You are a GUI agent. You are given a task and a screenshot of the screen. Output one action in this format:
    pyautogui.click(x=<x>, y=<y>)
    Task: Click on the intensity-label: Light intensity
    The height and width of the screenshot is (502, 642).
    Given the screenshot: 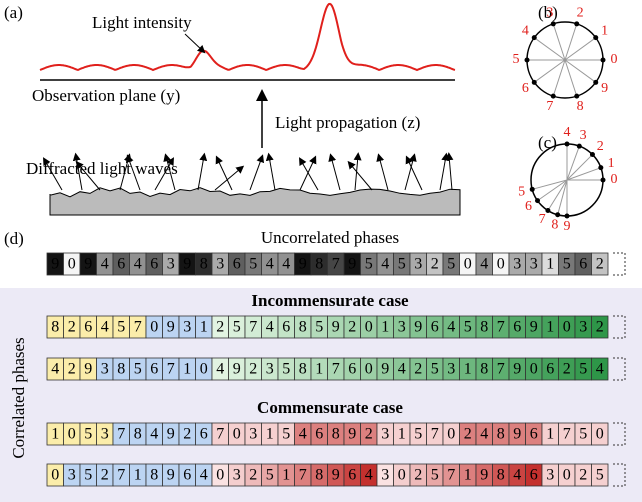 What is the action you would take?
    pyautogui.click(x=142, y=22)
    